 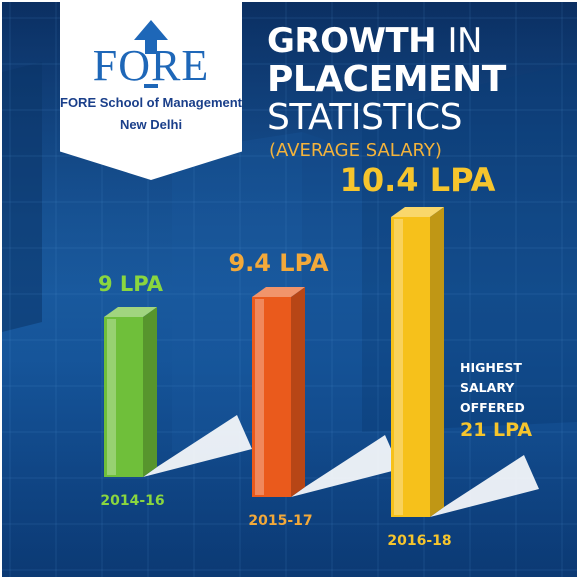 What do you see at coordinates (492, 407) in the screenshot?
I see `callout-line-3: OFFERED` at bounding box center [492, 407].